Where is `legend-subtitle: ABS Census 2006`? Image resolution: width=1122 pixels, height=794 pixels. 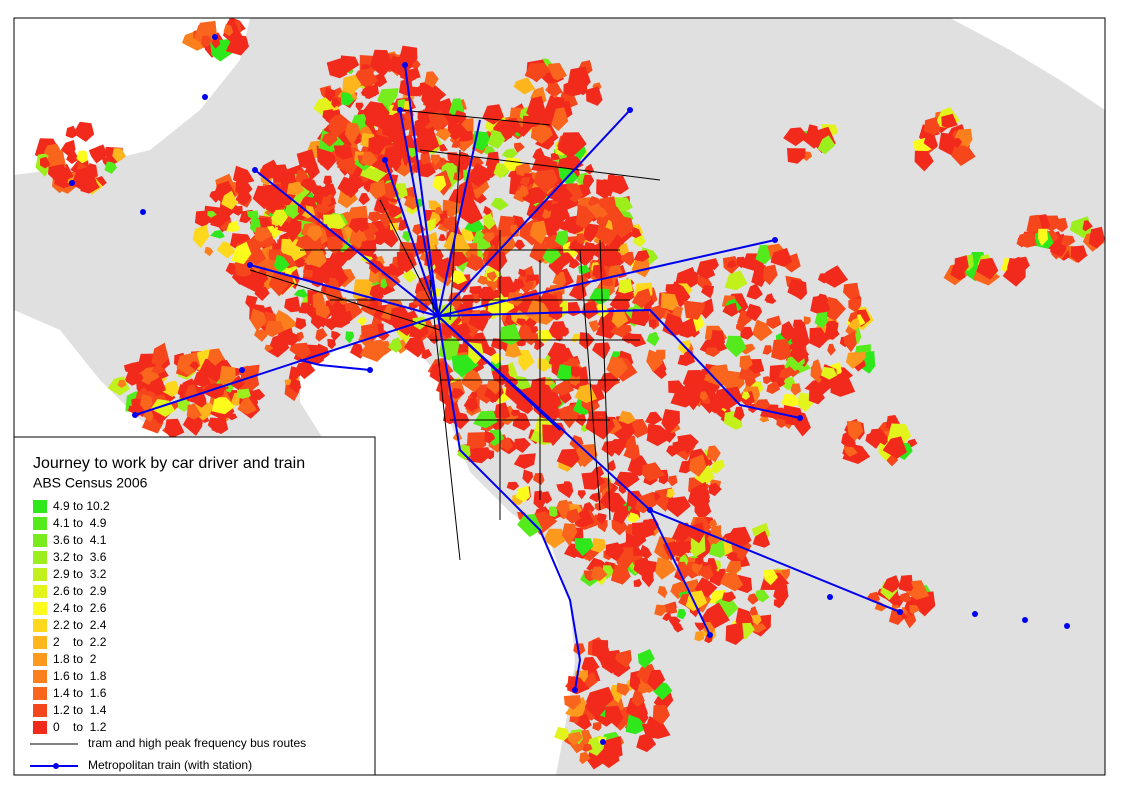
legend-subtitle: ABS Census 2006 is located at coordinates (90, 483).